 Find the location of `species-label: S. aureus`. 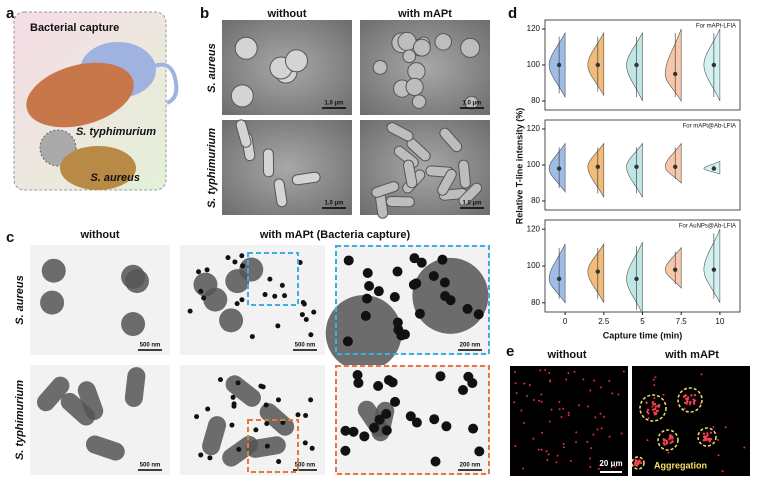

species-label: S. aureus is located at coordinates (115, 178).